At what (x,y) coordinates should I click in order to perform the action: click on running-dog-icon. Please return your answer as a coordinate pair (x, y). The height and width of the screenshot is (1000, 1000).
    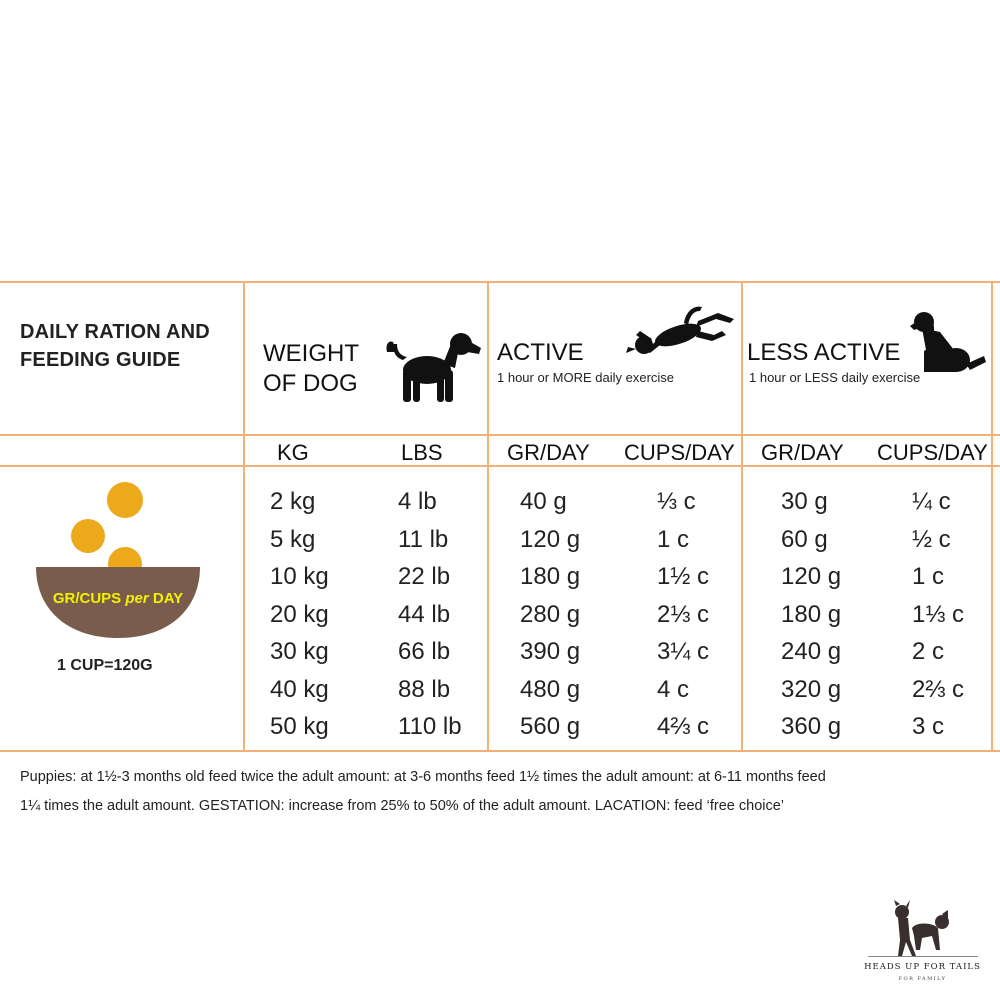
    Looking at the image, I should click on (680, 330).